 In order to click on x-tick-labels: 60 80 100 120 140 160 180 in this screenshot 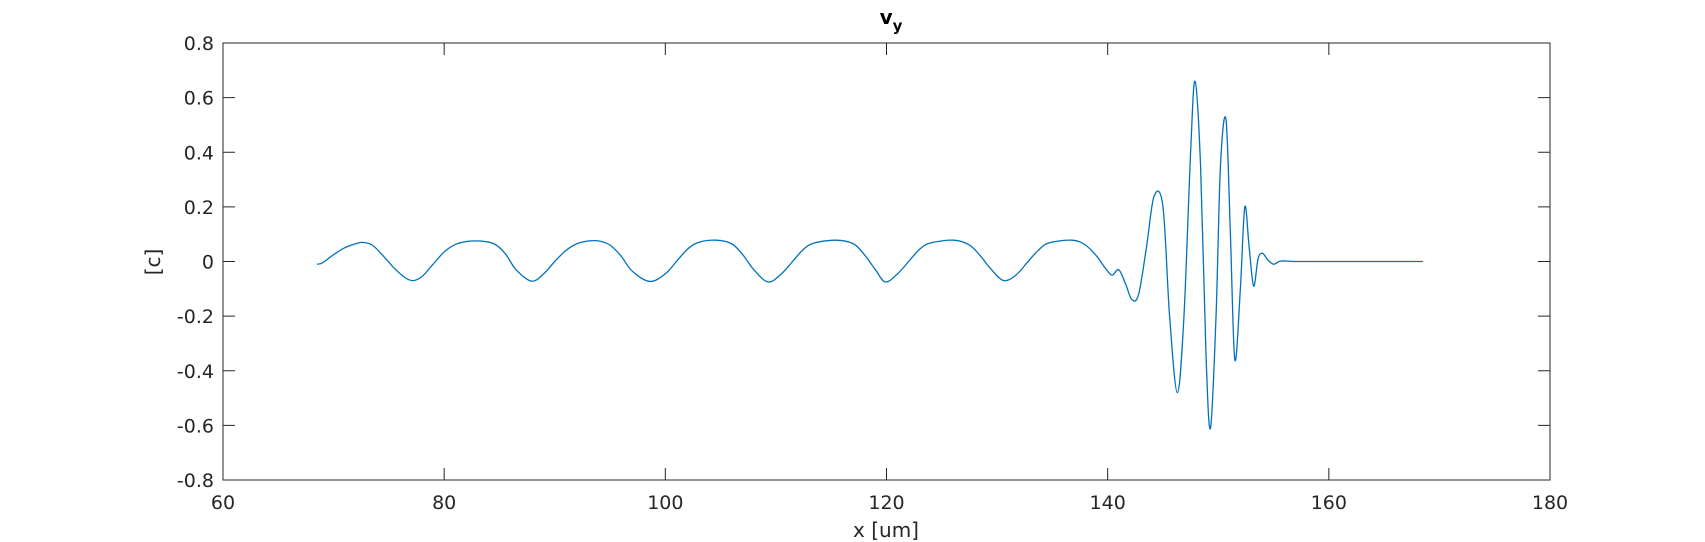, I will do `click(889, 503)`.